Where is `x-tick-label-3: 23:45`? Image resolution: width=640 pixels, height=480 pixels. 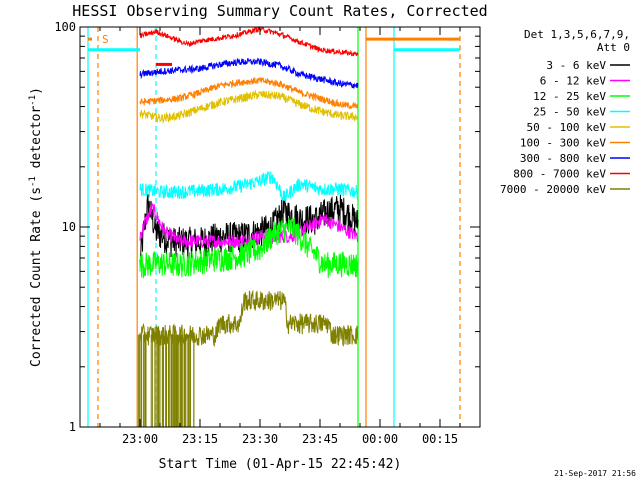
x-tick-label-3: 23:45 is located at coordinates (320, 439).